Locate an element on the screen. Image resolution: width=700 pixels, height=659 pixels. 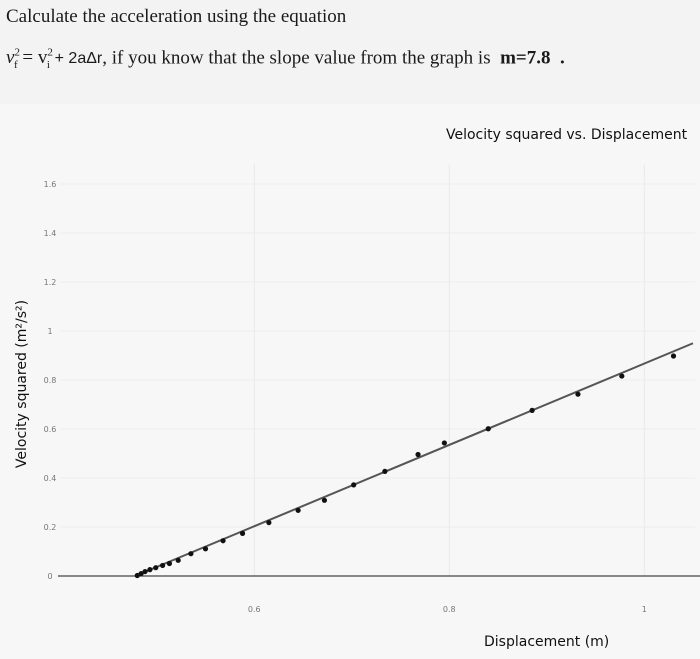
y-tick-label: 0 is located at coordinates (49, 576).